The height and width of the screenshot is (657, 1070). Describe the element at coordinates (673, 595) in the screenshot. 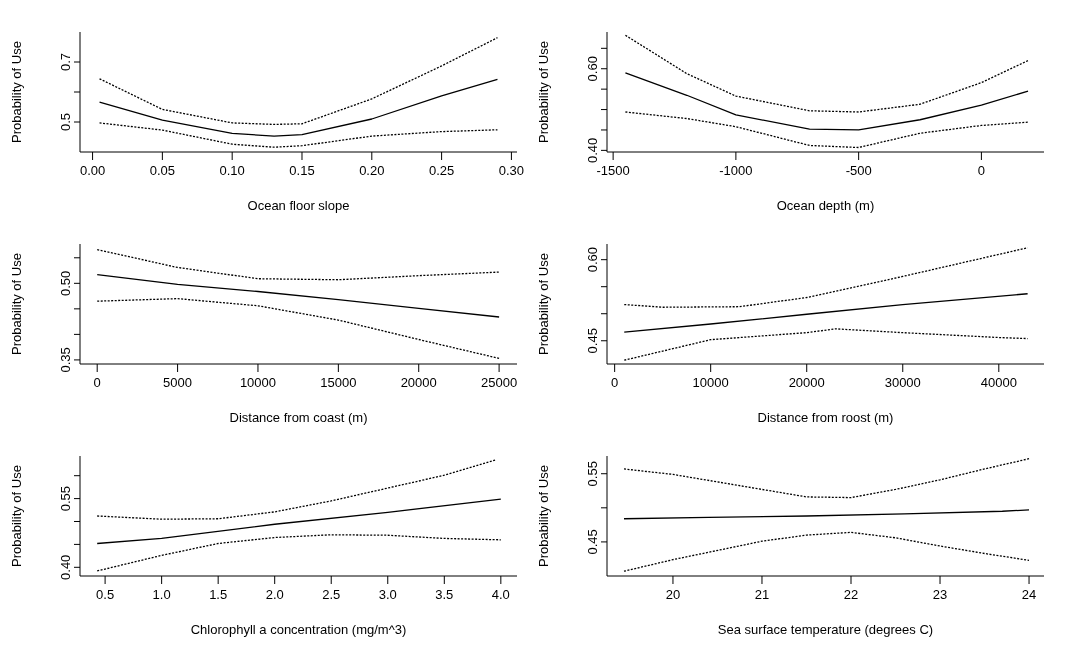

I see `x-tick-label: 20` at that location.